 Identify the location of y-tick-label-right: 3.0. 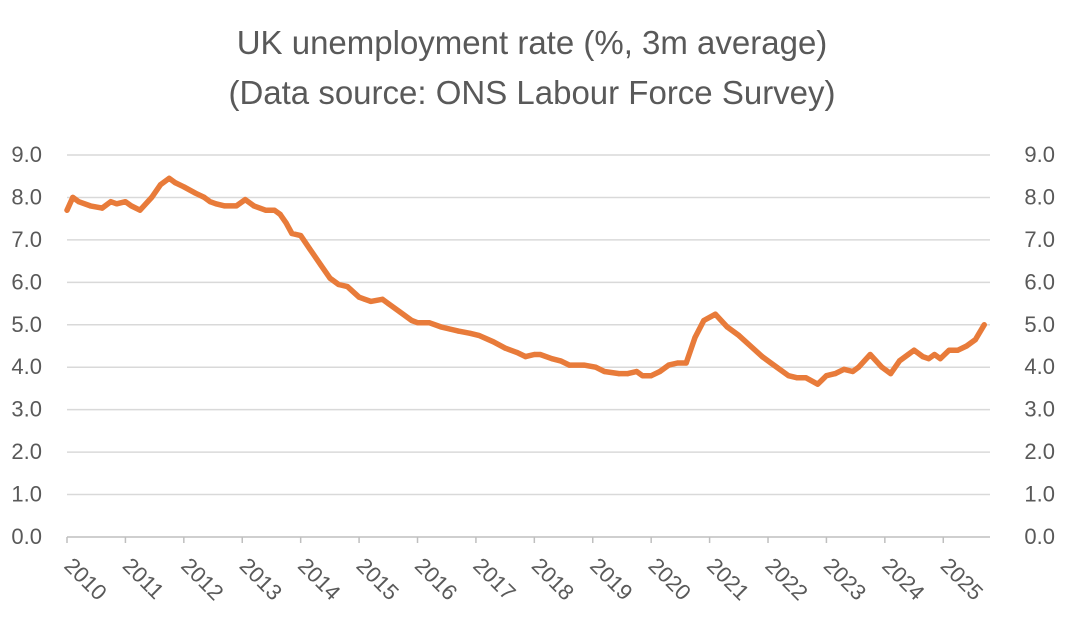
(1039, 409).